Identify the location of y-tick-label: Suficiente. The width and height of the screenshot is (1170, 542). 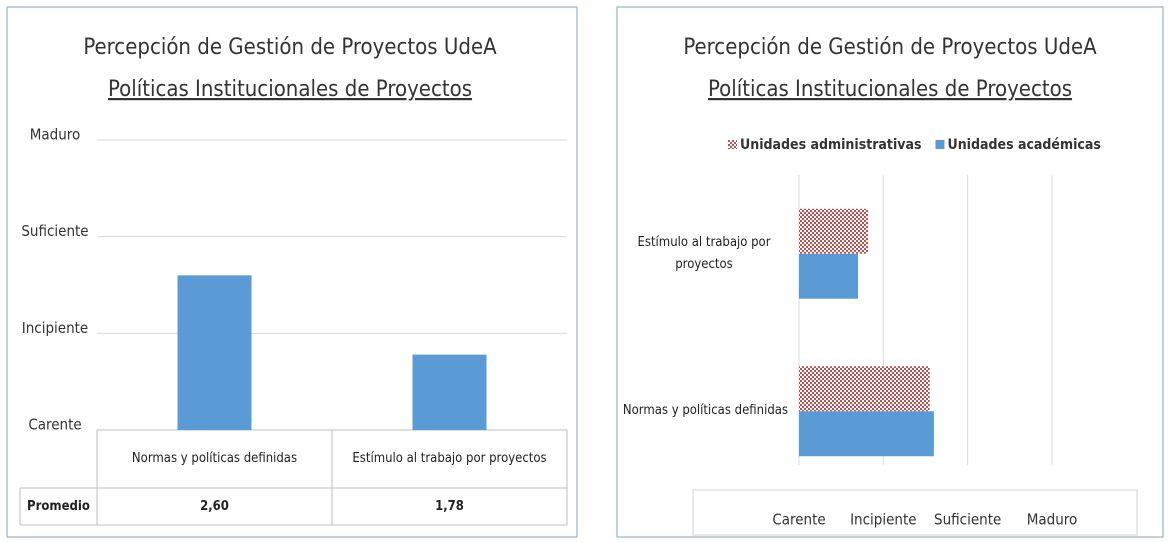
(54, 231).